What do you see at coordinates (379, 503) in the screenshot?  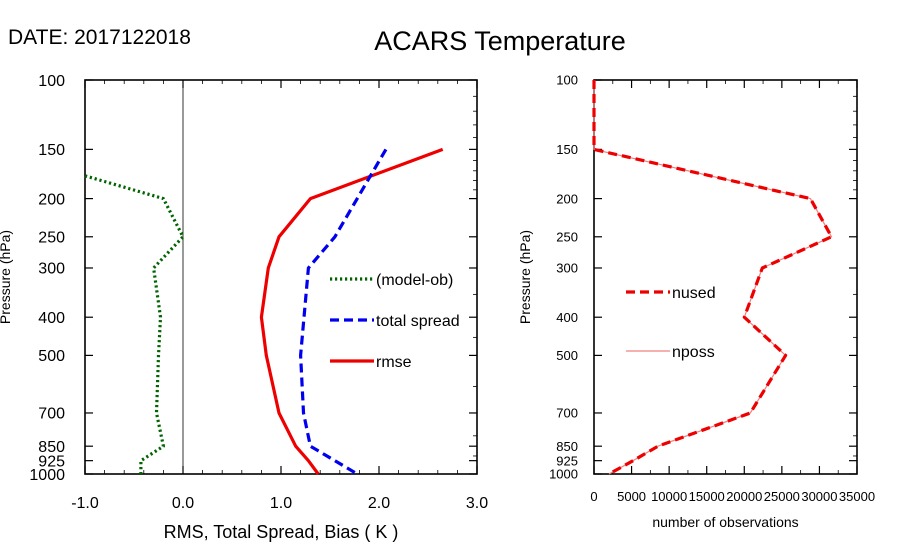 I see `x-tick-label: 2.0` at bounding box center [379, 503].